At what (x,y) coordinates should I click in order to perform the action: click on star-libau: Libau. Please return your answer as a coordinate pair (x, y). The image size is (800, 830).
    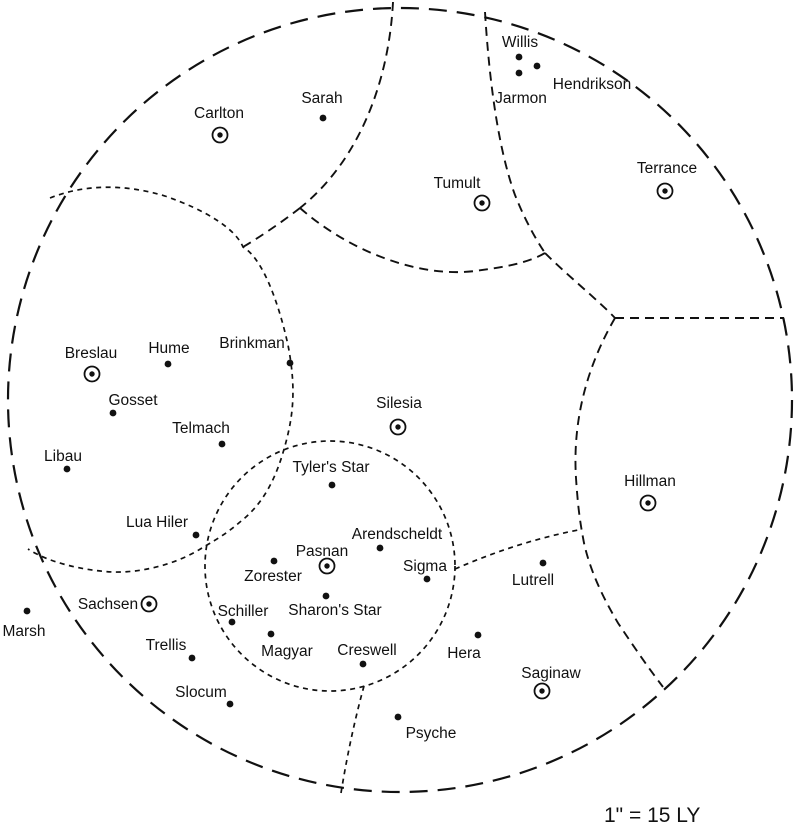
    Looking at the image, I should click on (63, 460).